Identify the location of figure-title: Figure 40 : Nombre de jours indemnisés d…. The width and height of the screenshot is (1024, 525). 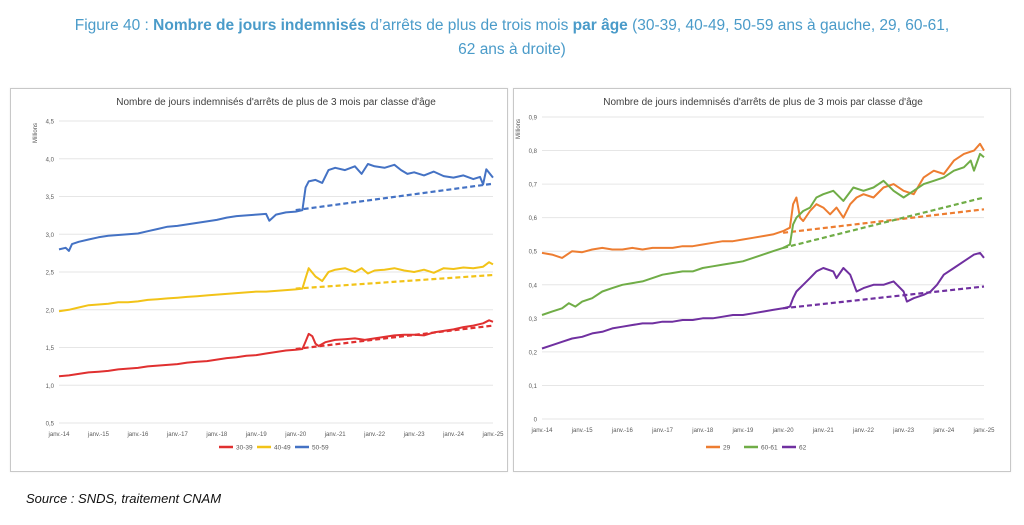
(512, 38).